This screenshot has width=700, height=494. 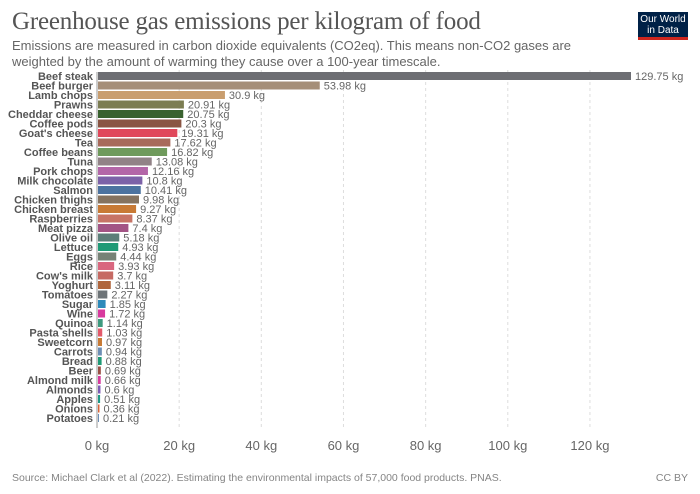 What do you see at coordinates (81, 163) in the screenshot?
I see `category-label: Tuna` at bounding box center [81, 163].